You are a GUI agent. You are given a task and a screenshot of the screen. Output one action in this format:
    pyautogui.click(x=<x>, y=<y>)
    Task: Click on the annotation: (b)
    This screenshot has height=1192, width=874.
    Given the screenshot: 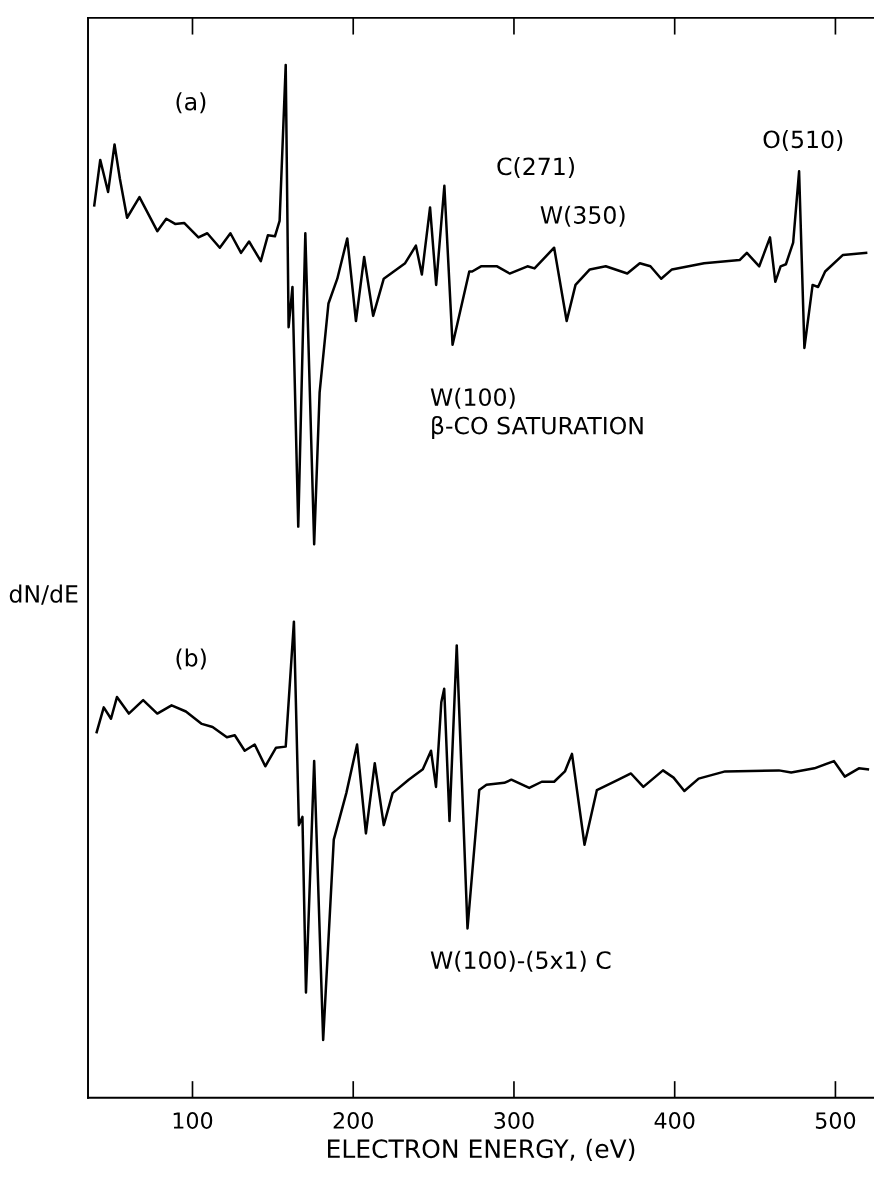 What is the action you would take?
    pyautogui.click(x=191, y=659)
    